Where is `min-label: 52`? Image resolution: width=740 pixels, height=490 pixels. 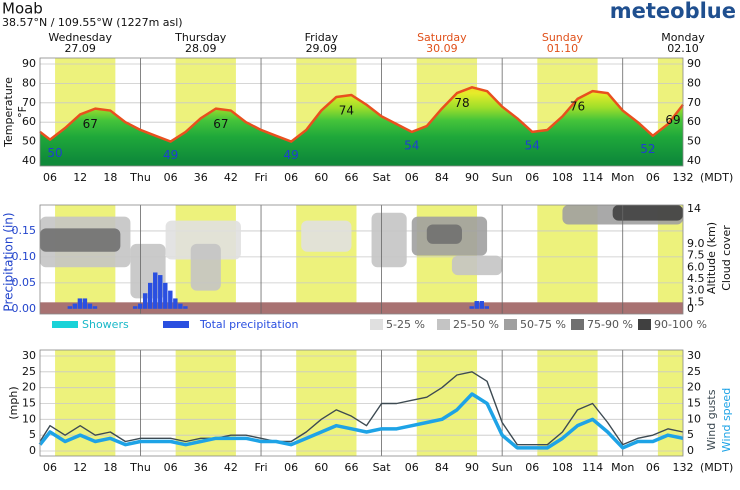
min-label: 52 is located at coordinates (647, 149).